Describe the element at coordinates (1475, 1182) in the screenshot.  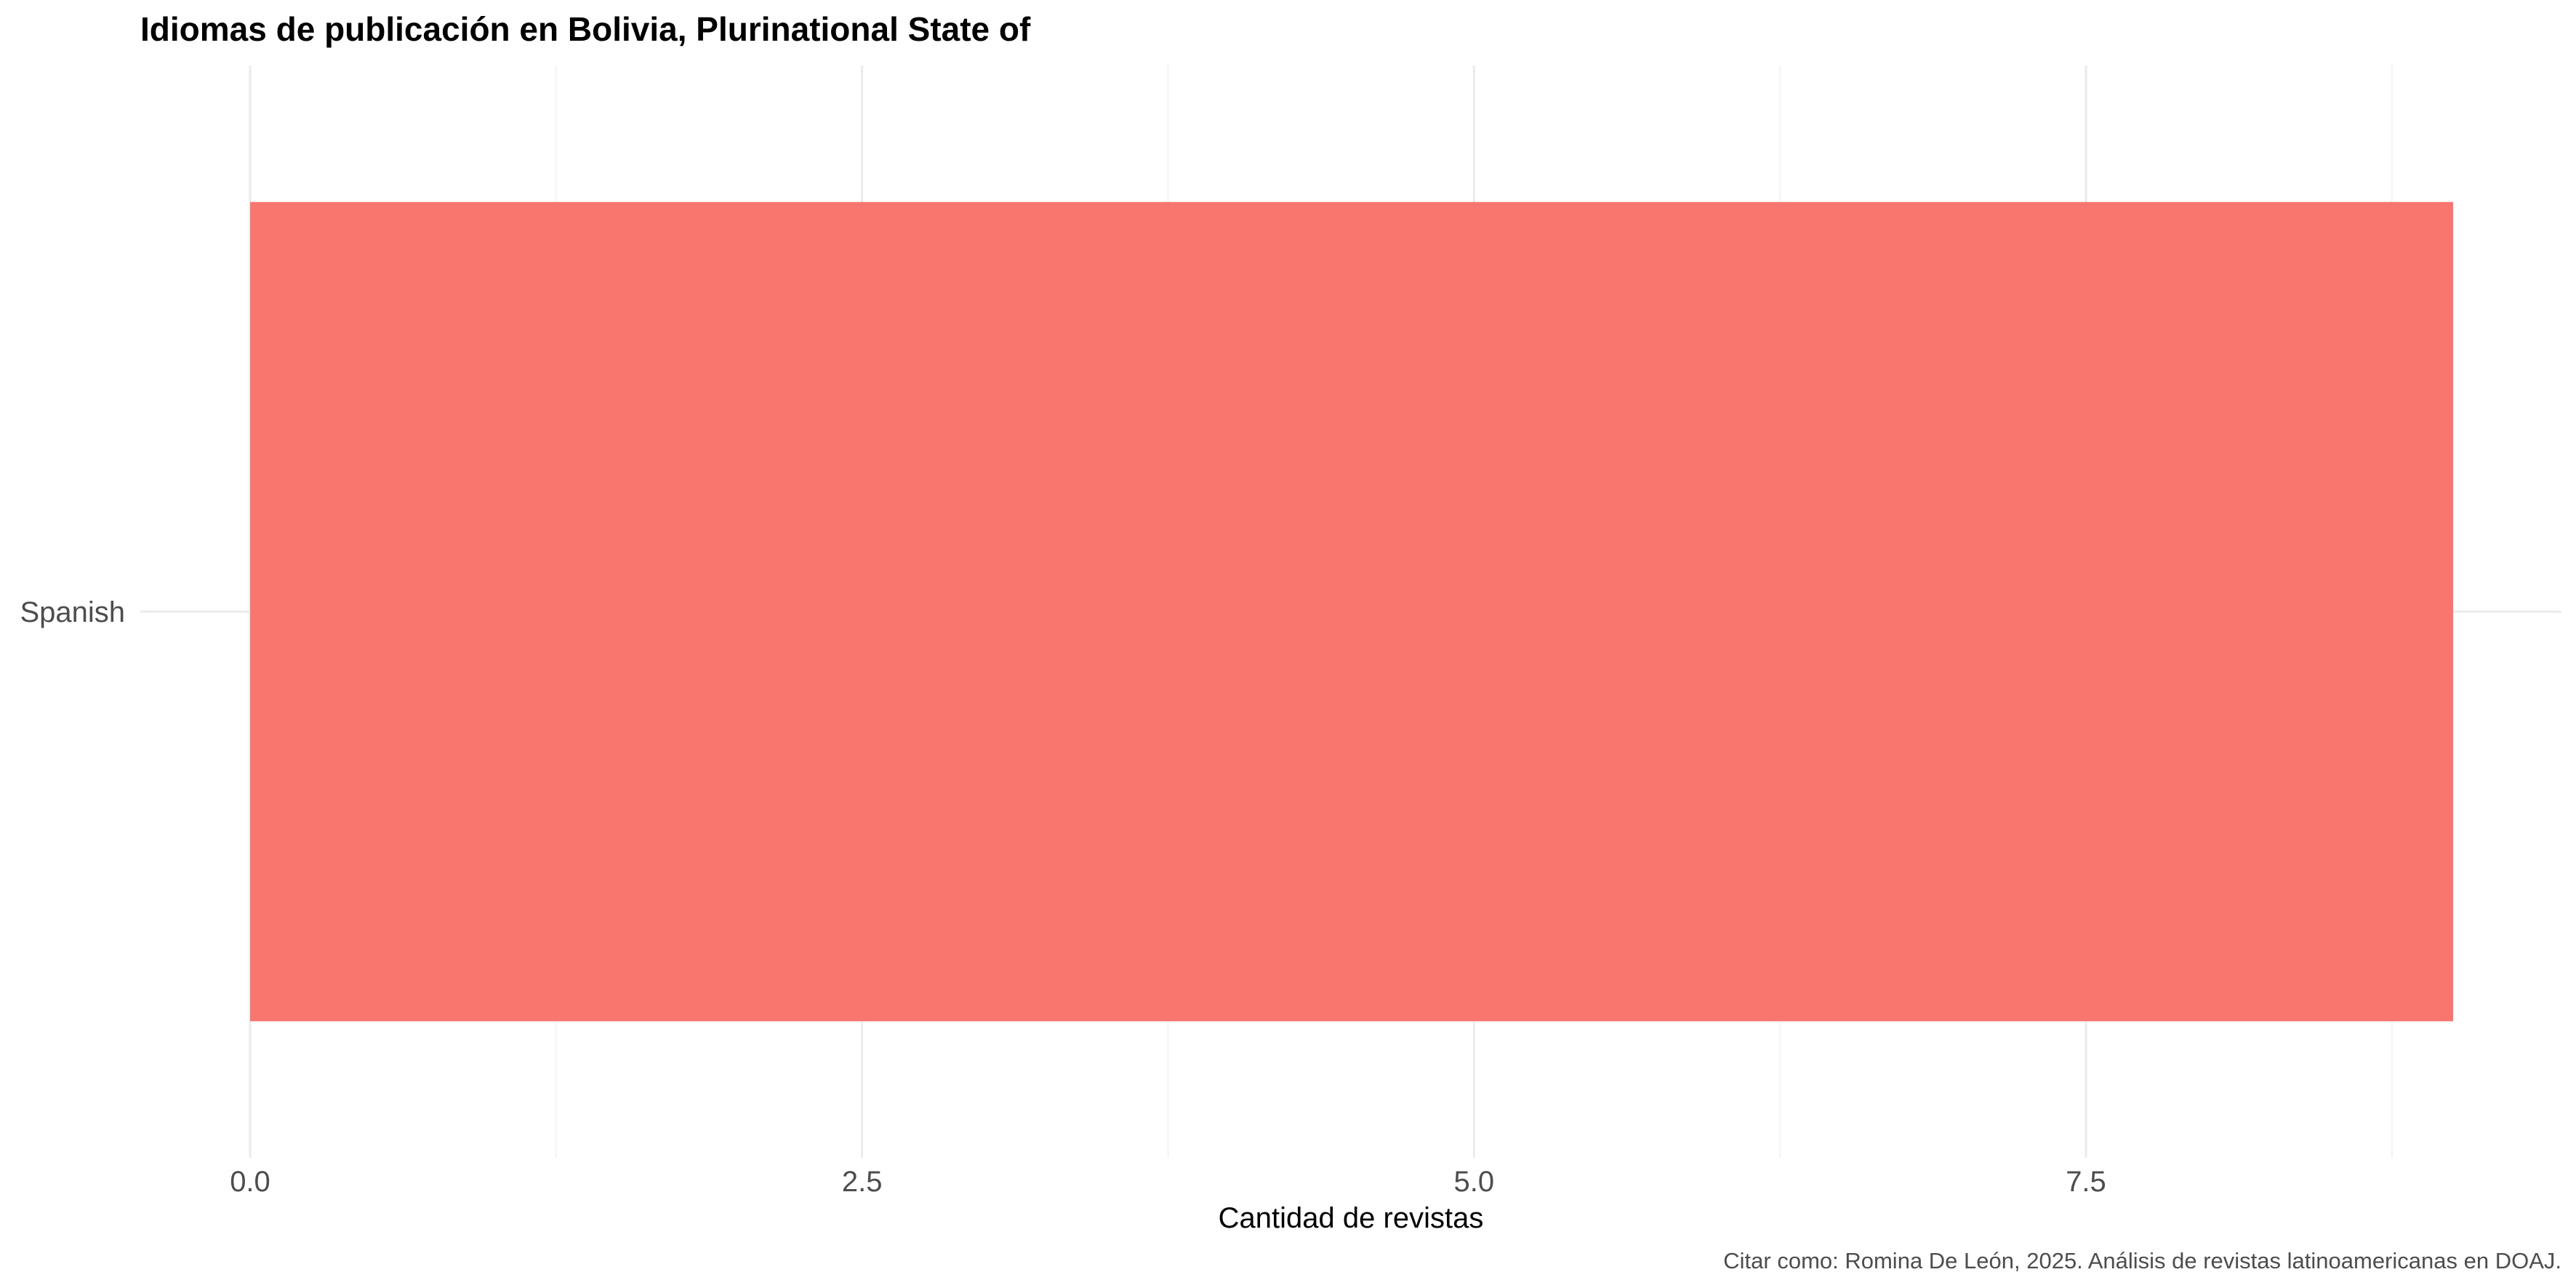
I see `x-tick-label: 5.0` at that location.